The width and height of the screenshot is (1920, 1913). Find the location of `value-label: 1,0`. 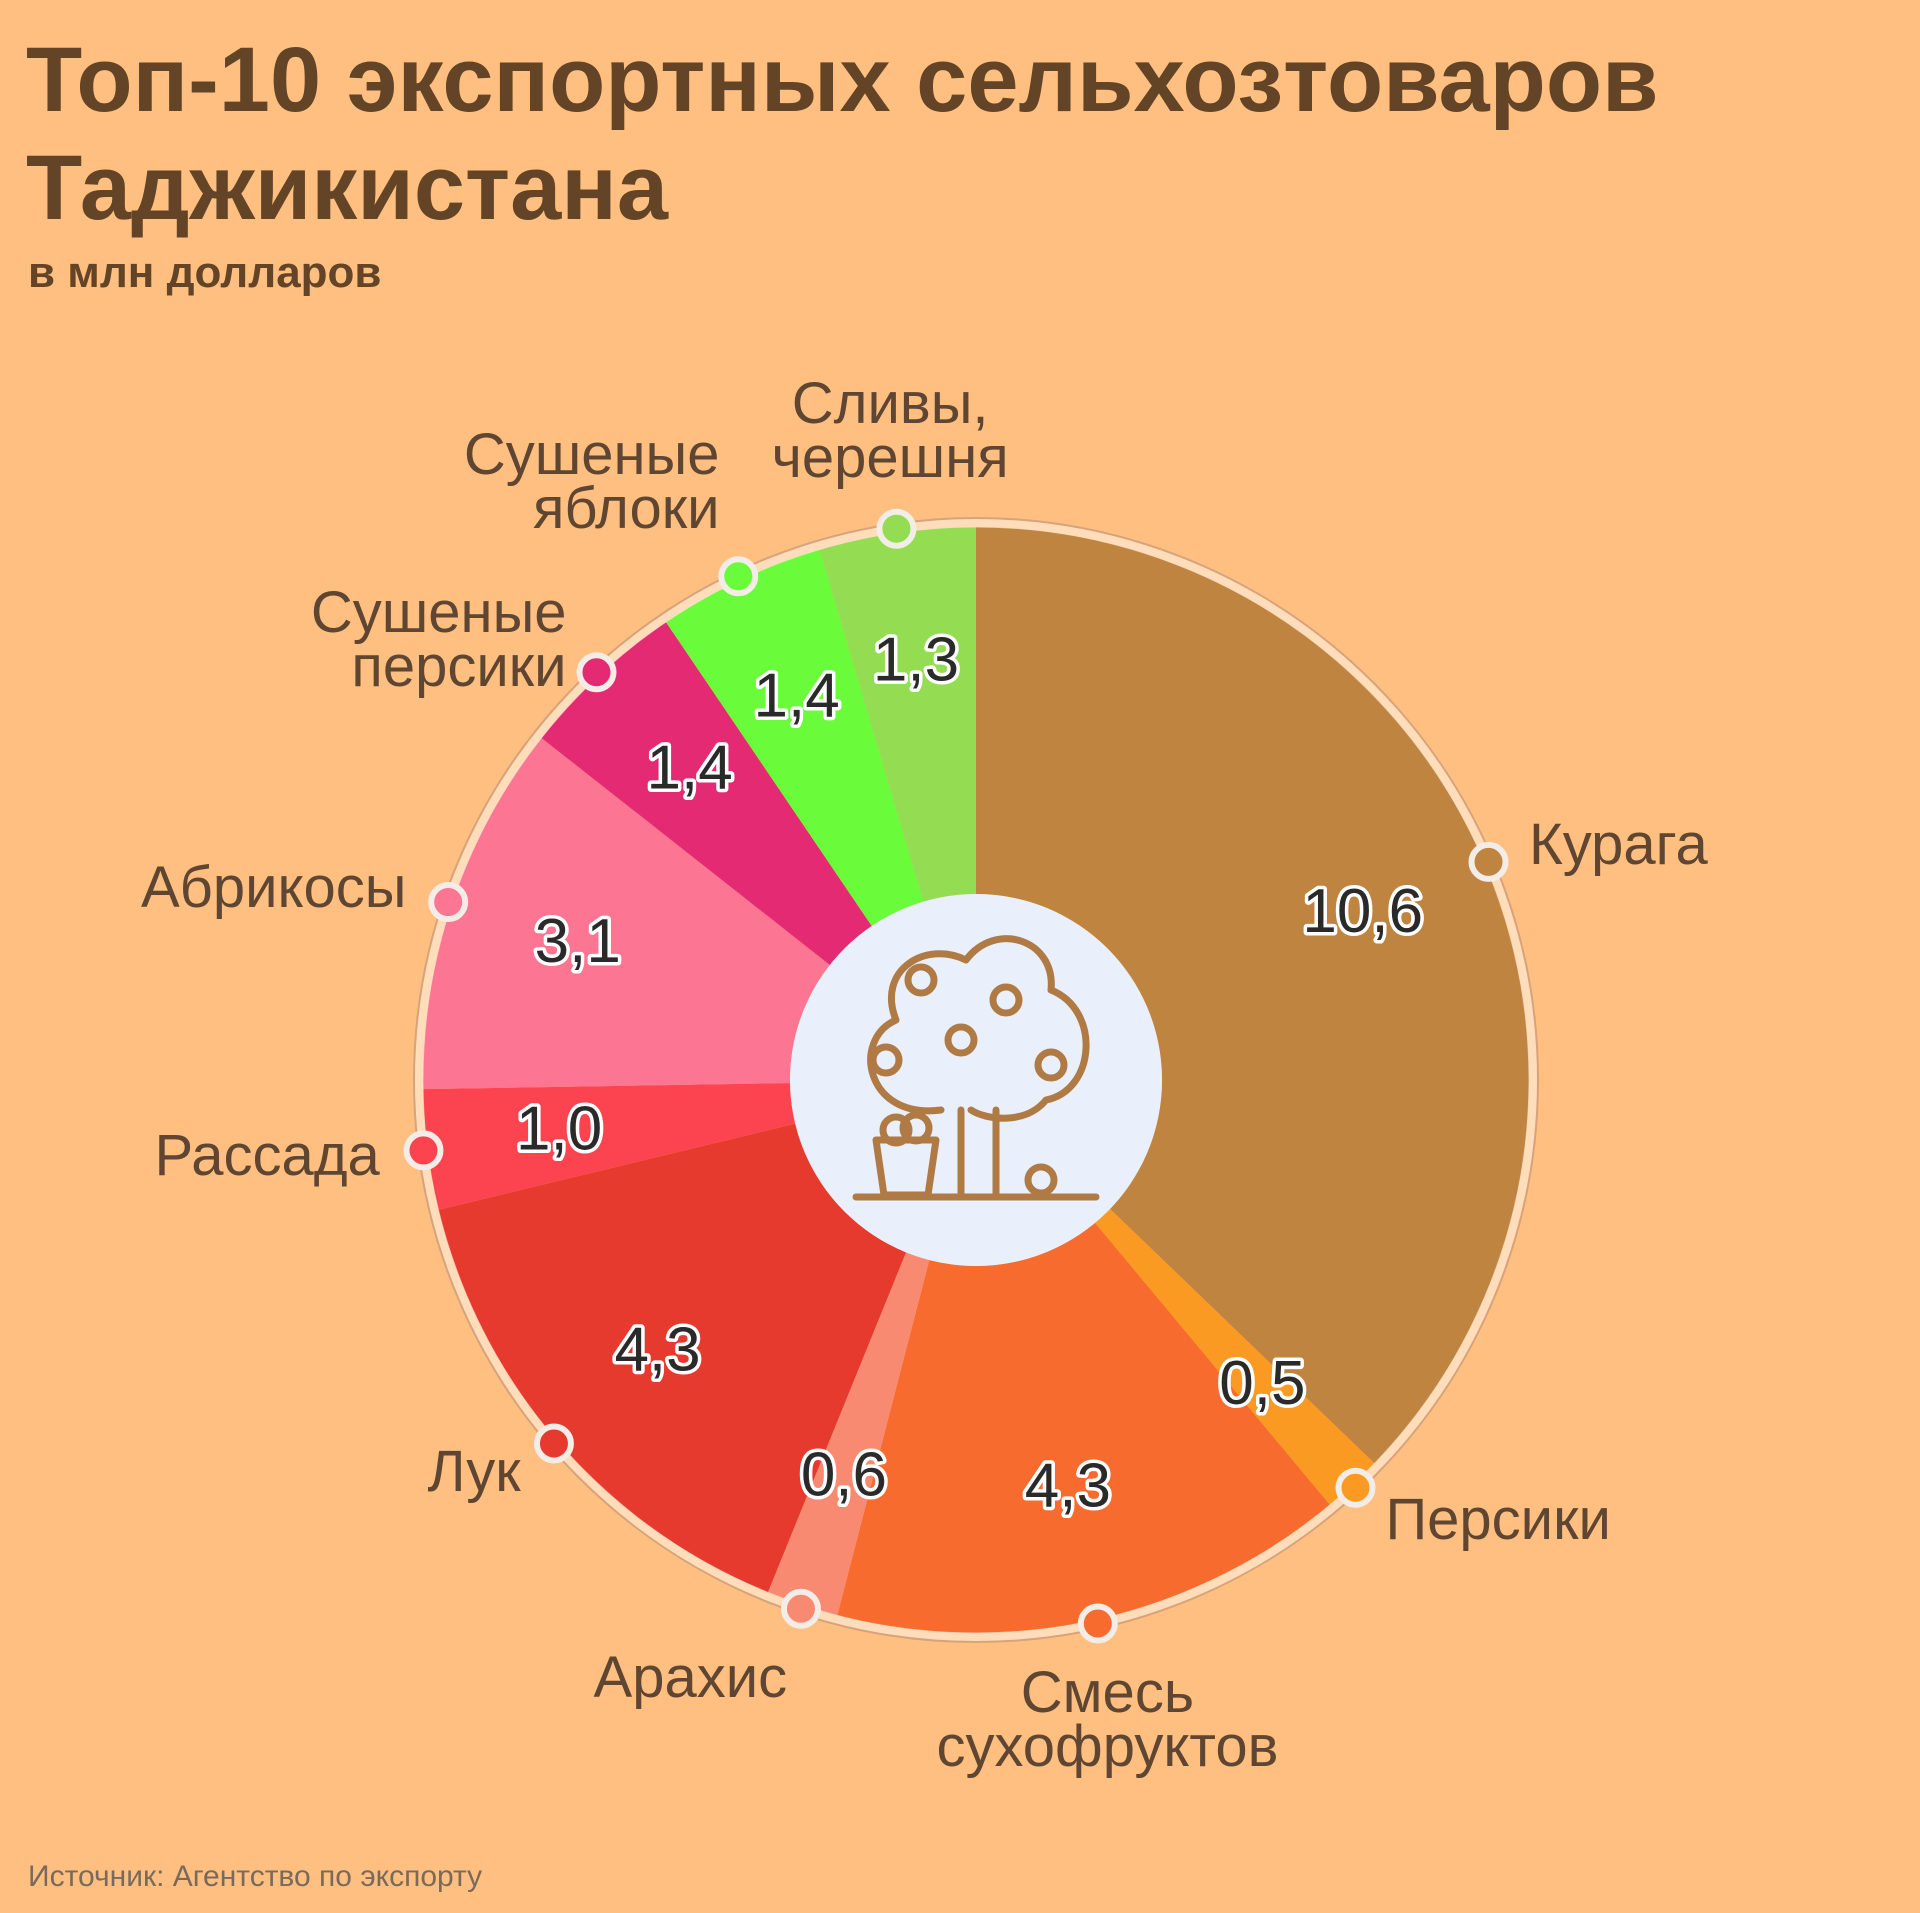

value-label: 1,0 is located at coordinates (559, 1129).